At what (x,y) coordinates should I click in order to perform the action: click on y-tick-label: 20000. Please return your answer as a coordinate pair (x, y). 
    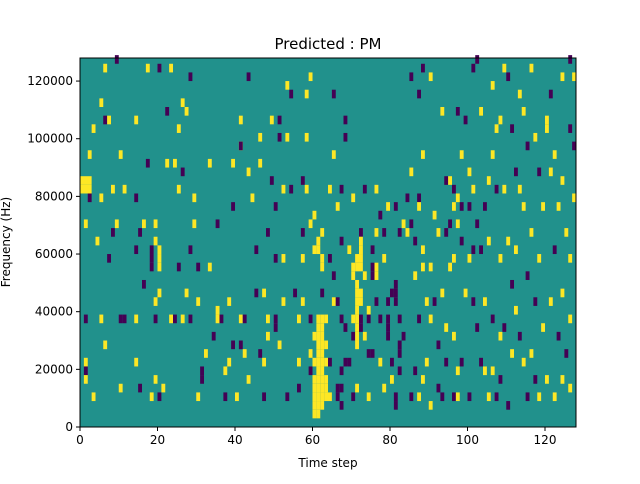
    Looking at the image, I should click on (54, 369).